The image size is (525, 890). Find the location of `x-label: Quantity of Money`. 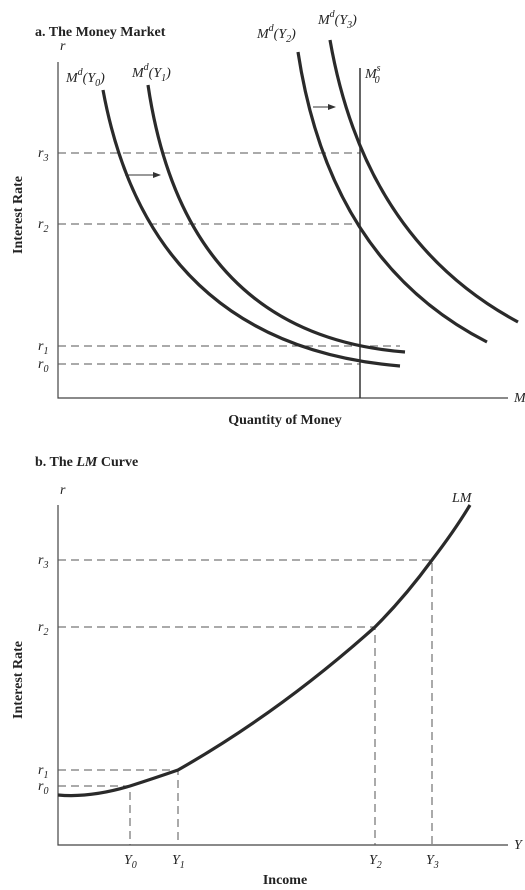

x-label: Quantity of Money is located at coordinates (285, 420).